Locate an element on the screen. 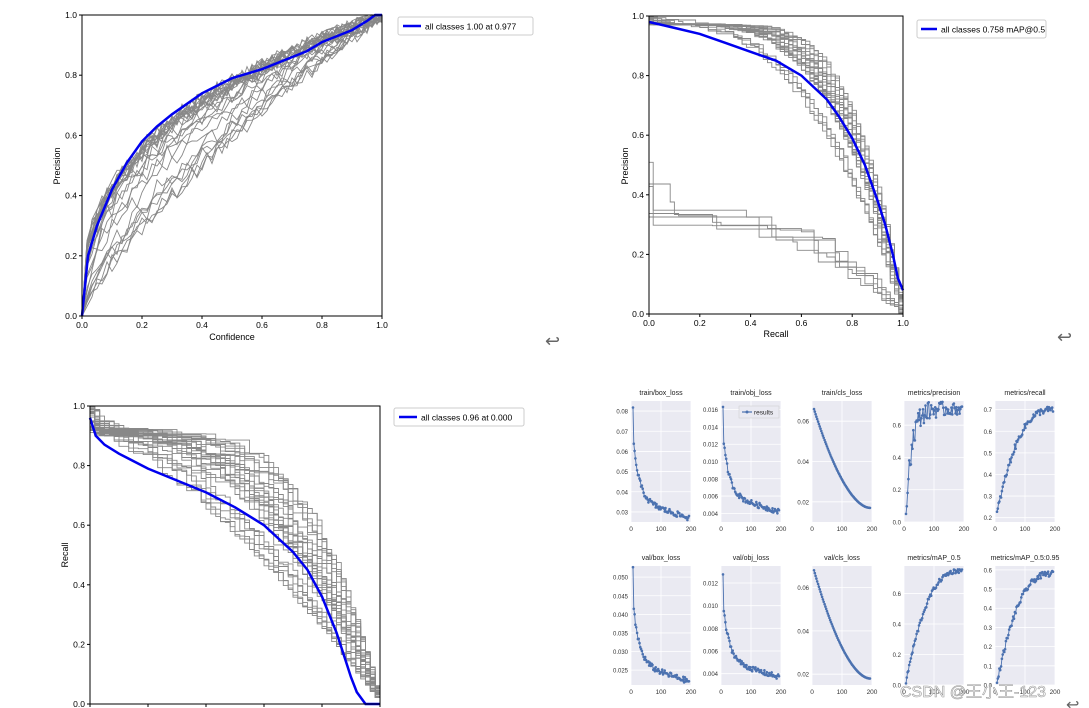 The height and width of the screenshot is (708, 1089). panel-title: metrics/mAP_0.5 is located at coordinates (933, 558).